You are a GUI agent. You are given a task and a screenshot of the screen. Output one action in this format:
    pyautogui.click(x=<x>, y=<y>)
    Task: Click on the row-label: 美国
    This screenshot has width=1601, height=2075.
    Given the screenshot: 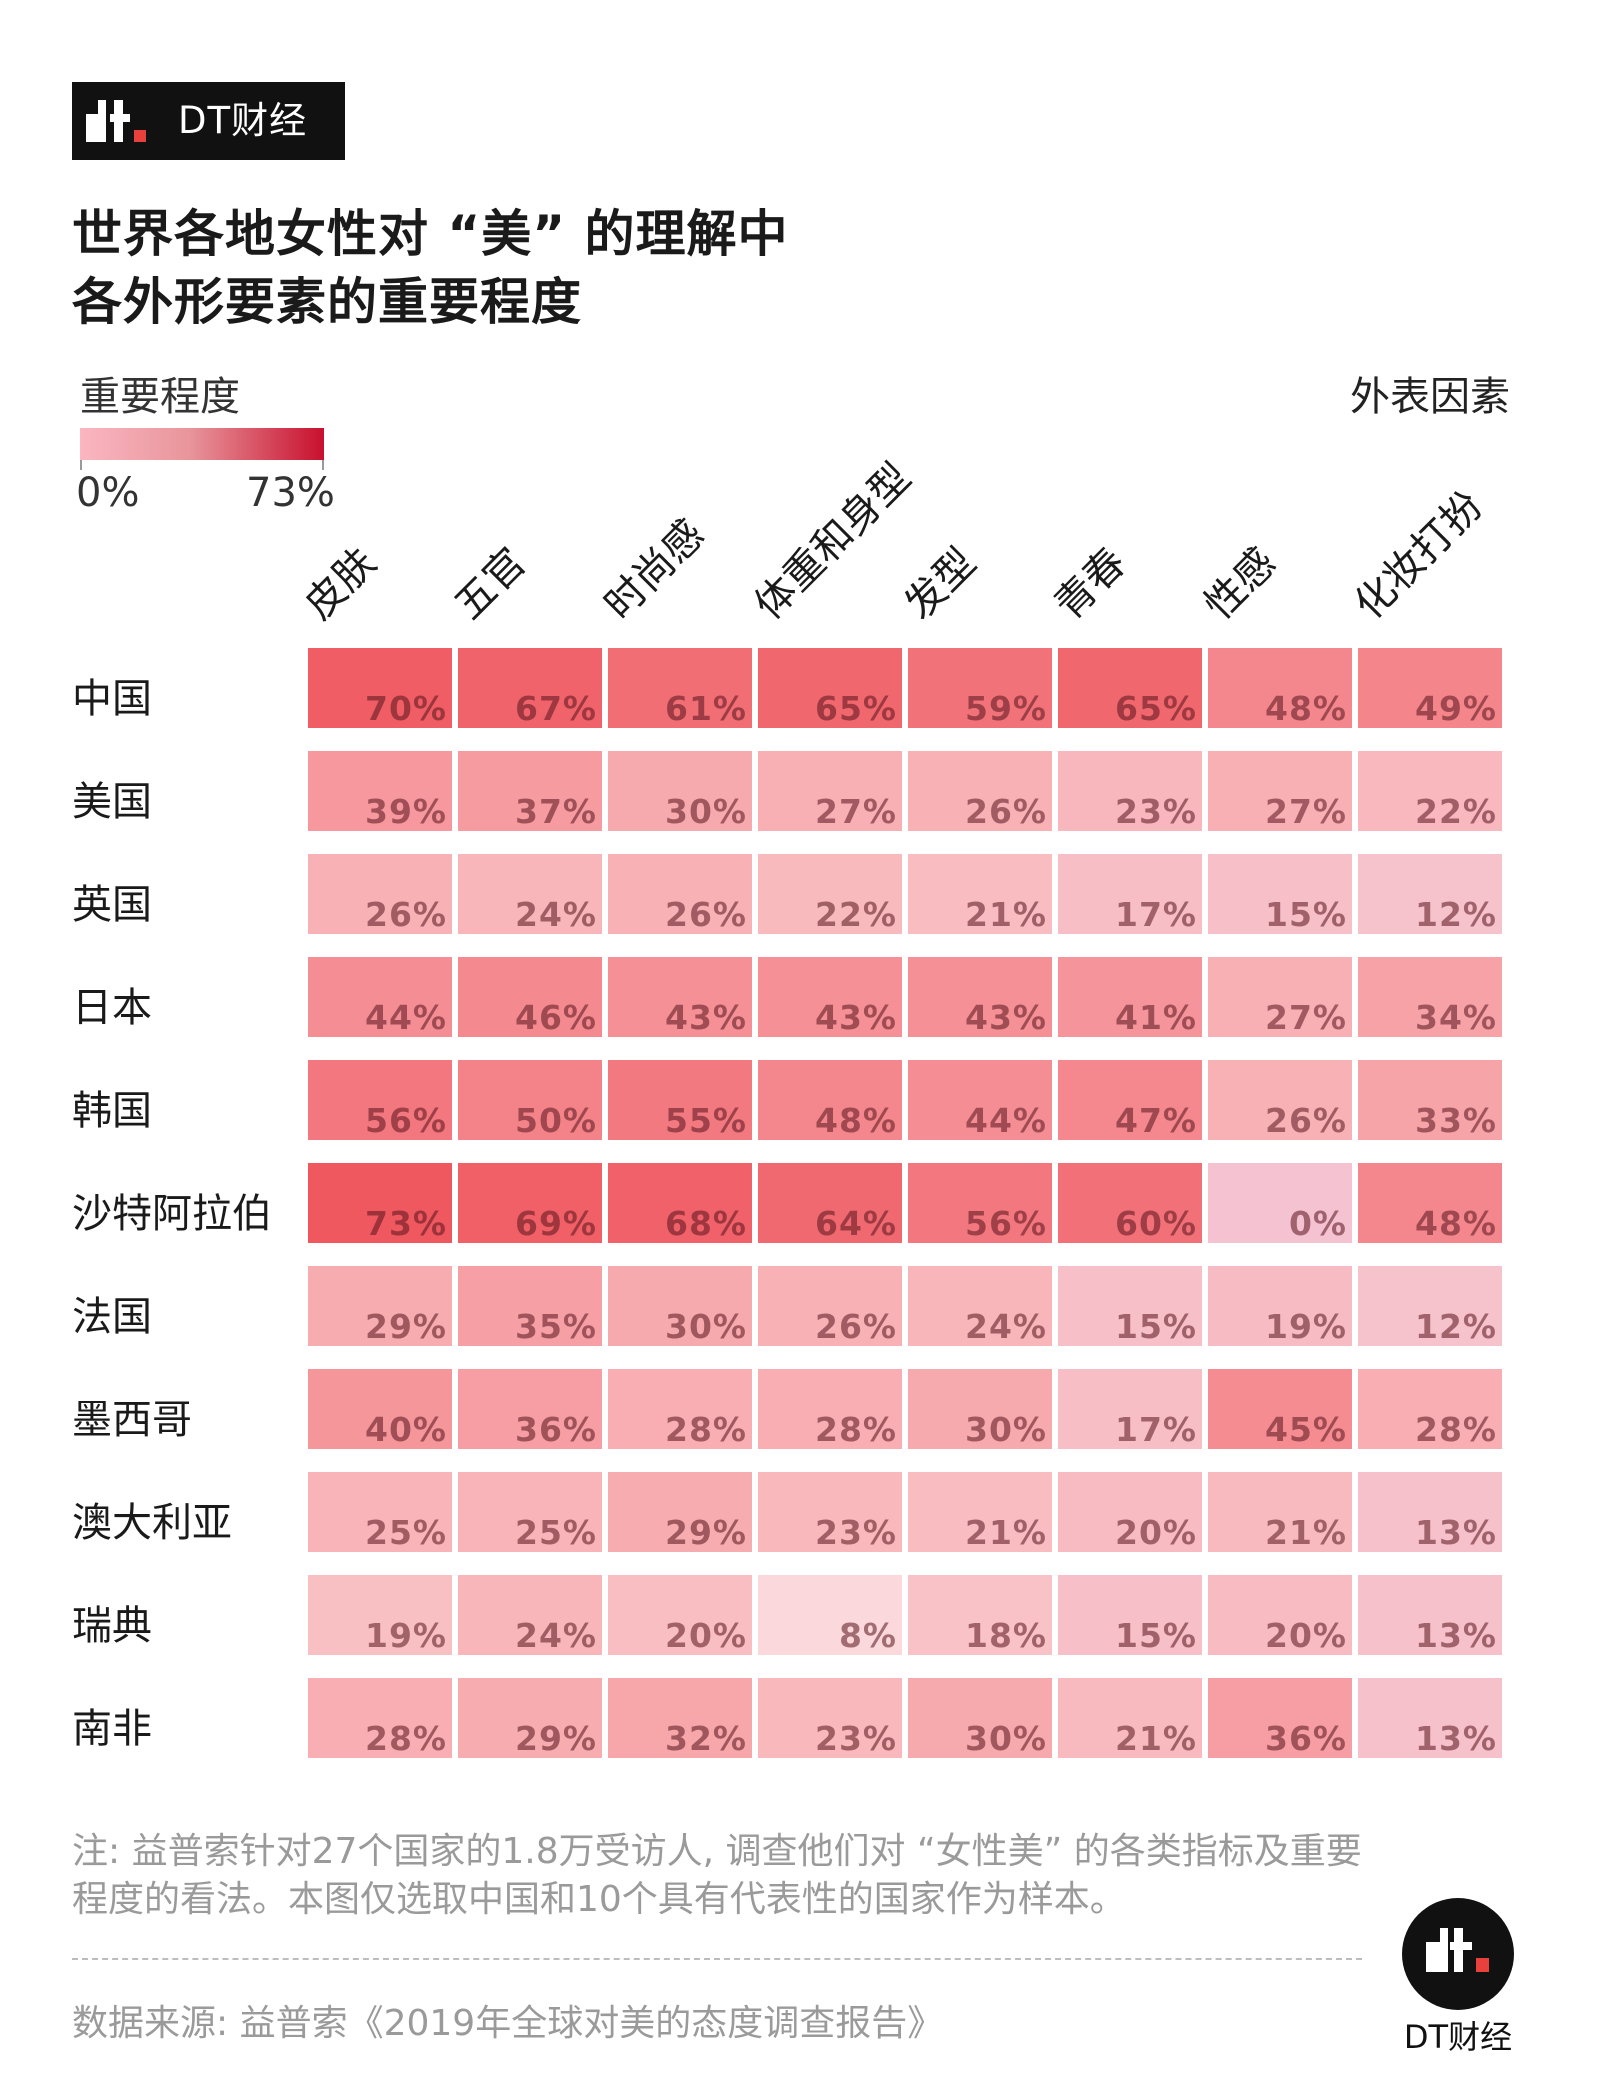 What is the action you would take?
    pyautogui.click(x=112, y=802)
    